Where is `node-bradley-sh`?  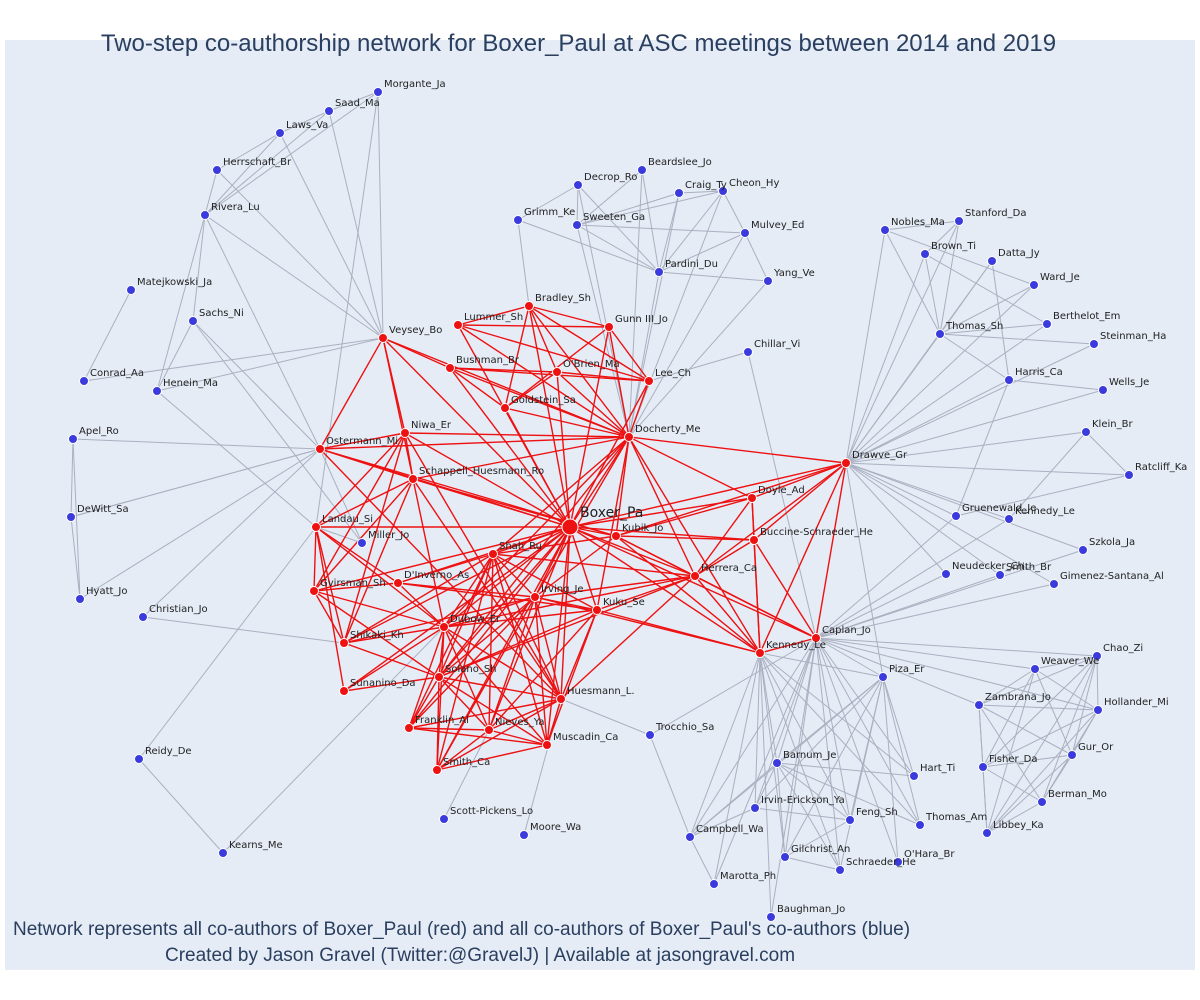
node-bradley-sh is located at coordinates (529, 306).